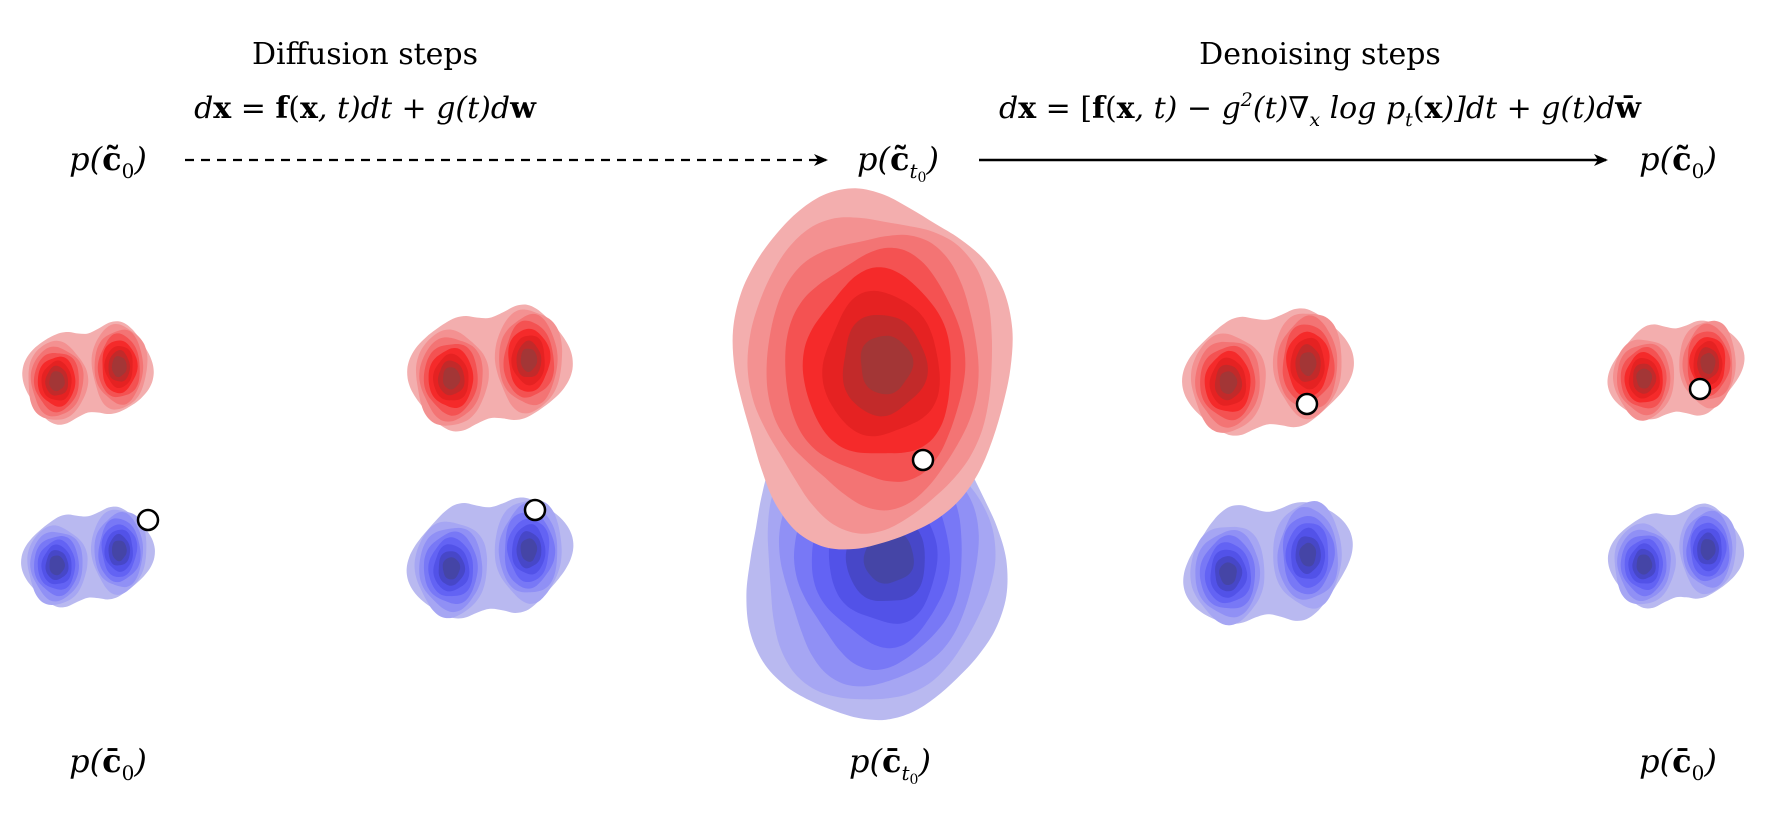  I want to click on label-p-c-tilde-t0: p(c̃t0), so click(898, 163).